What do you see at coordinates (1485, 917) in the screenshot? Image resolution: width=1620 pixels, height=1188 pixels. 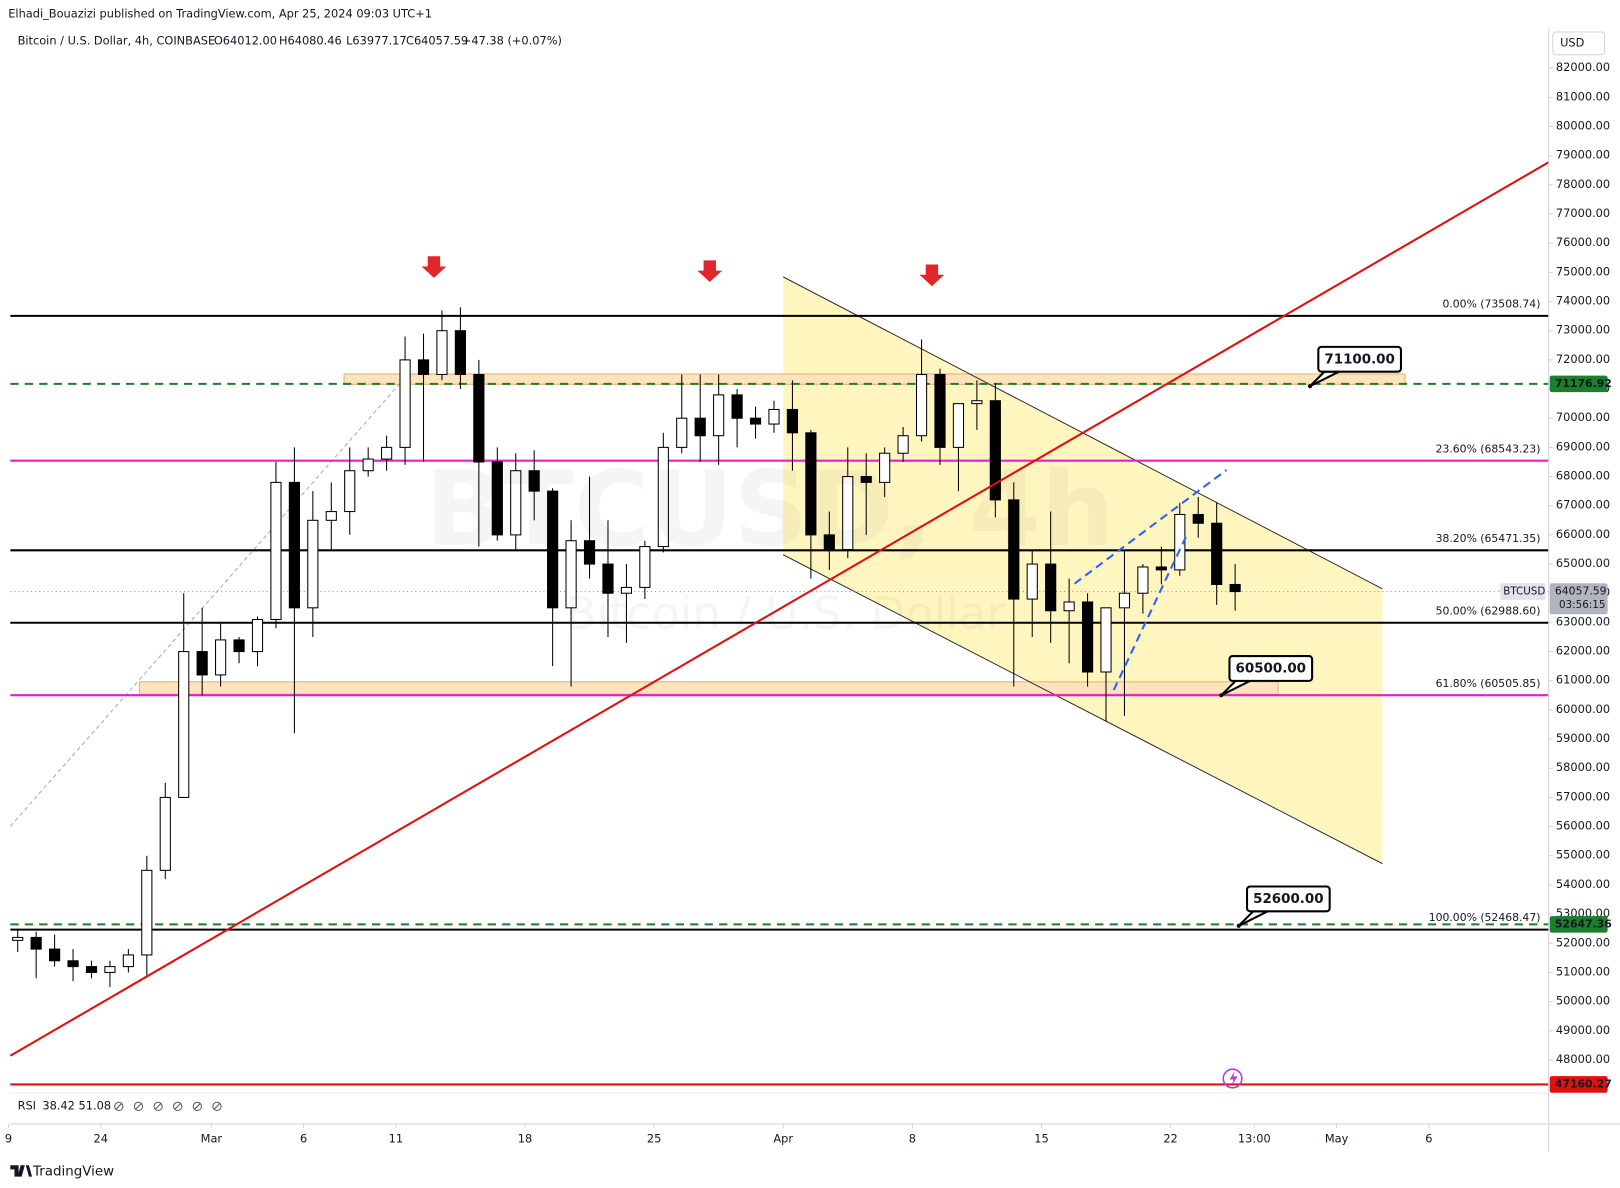 I see `fib-label: 100.00% (52468.47)` at bounding box center [1485, 917].